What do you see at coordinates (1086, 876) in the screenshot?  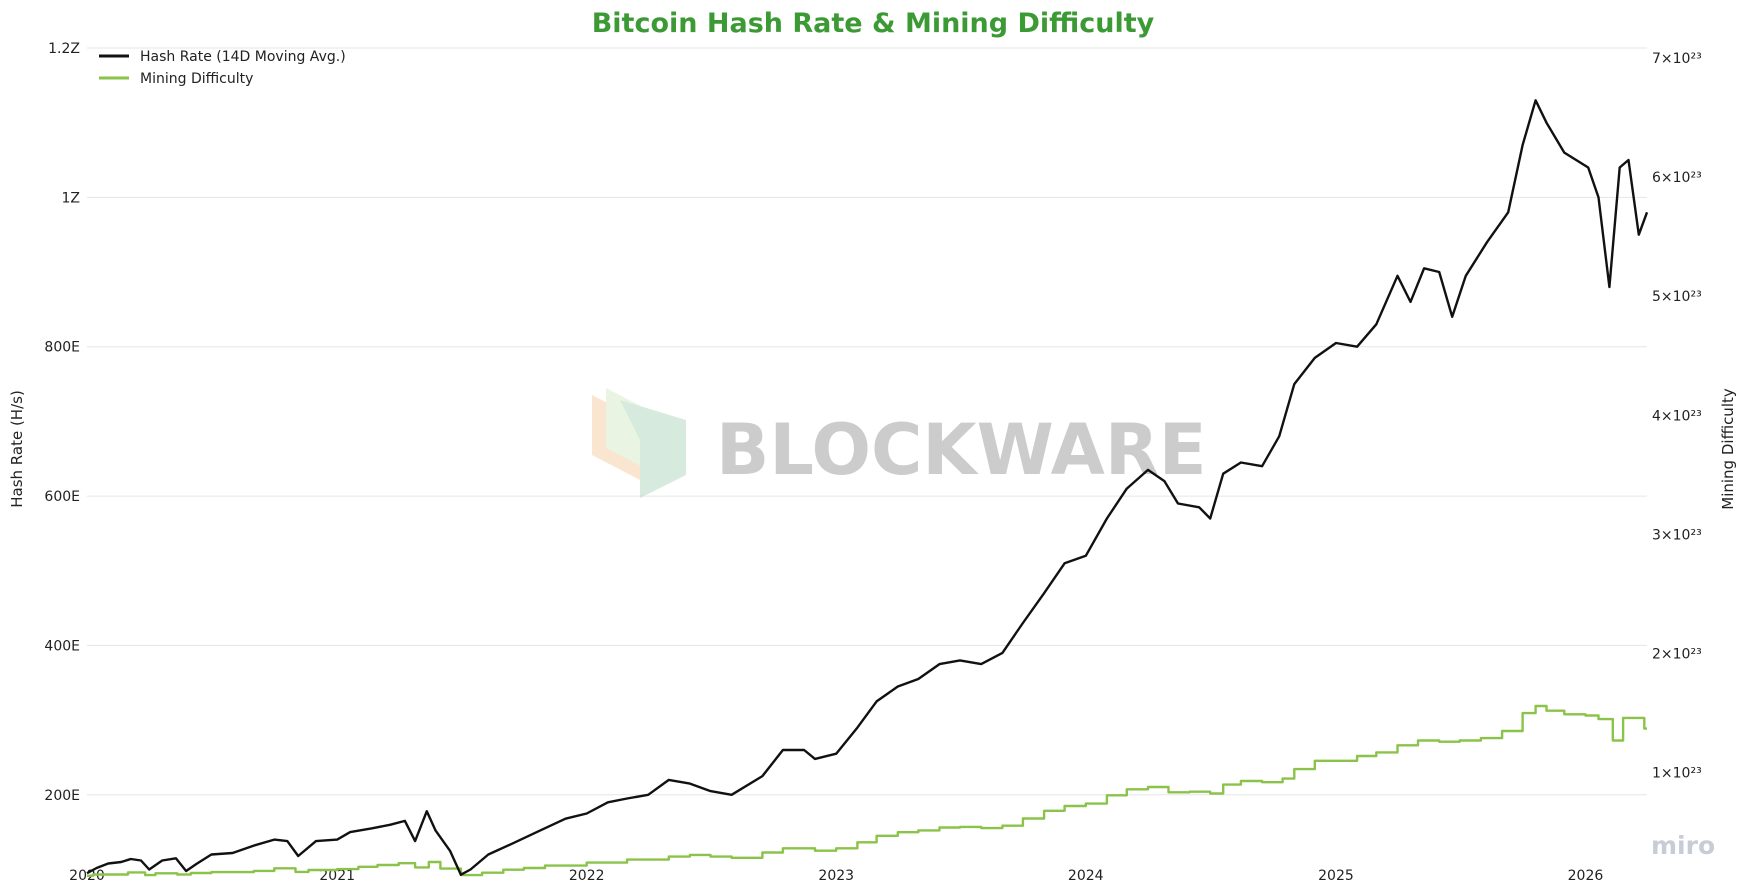 I see `x-tick-label: 2024` at bounding box center [1086, 876].